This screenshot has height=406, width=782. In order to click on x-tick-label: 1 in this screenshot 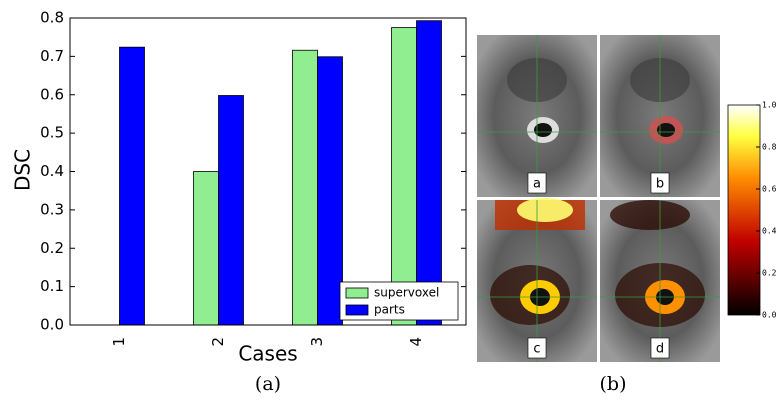, I will do `click(119, 342)`.